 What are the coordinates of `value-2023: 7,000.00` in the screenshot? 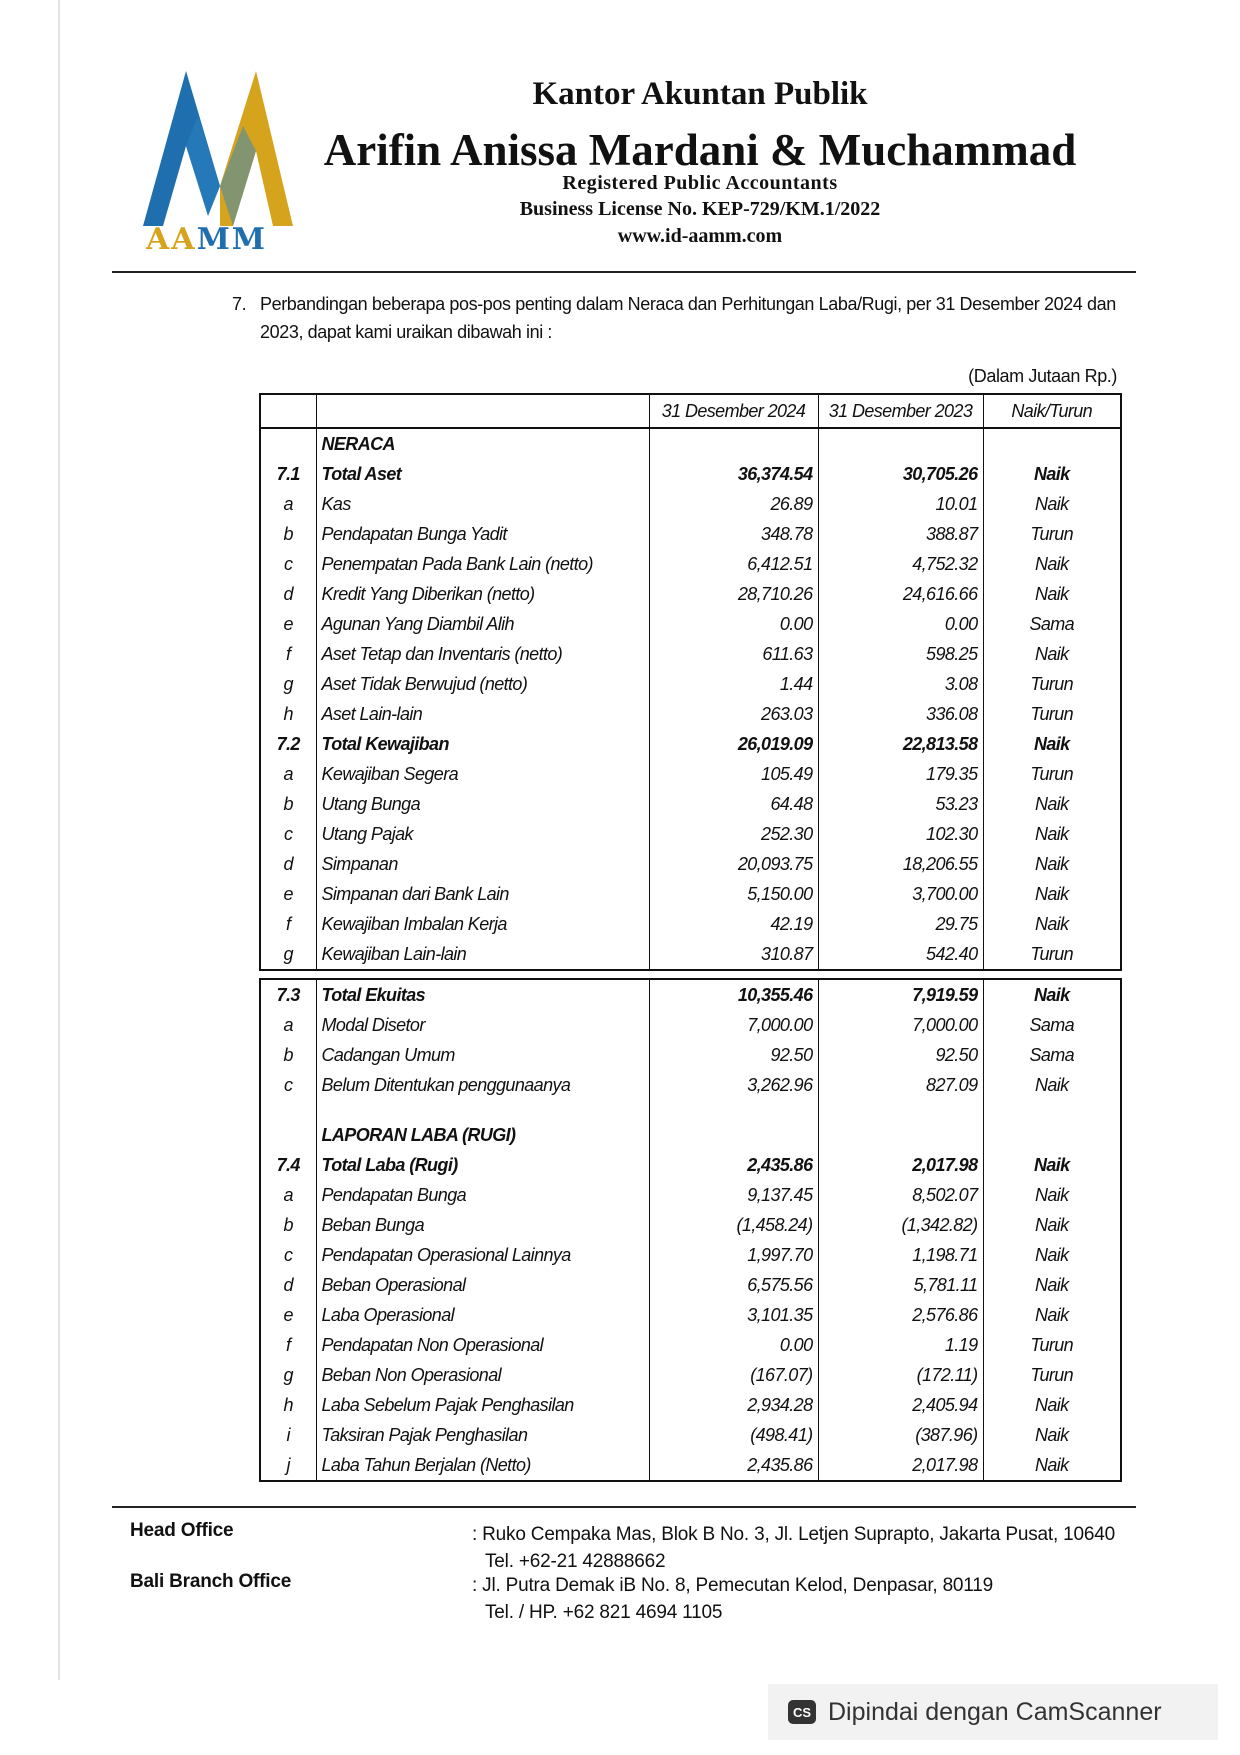 It's located at (901, 1025).